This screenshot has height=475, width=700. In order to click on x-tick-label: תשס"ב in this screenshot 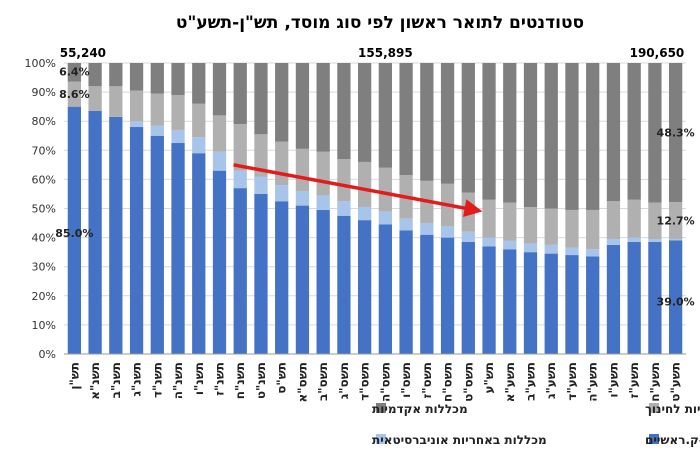, I will do `click(323, 381)`.